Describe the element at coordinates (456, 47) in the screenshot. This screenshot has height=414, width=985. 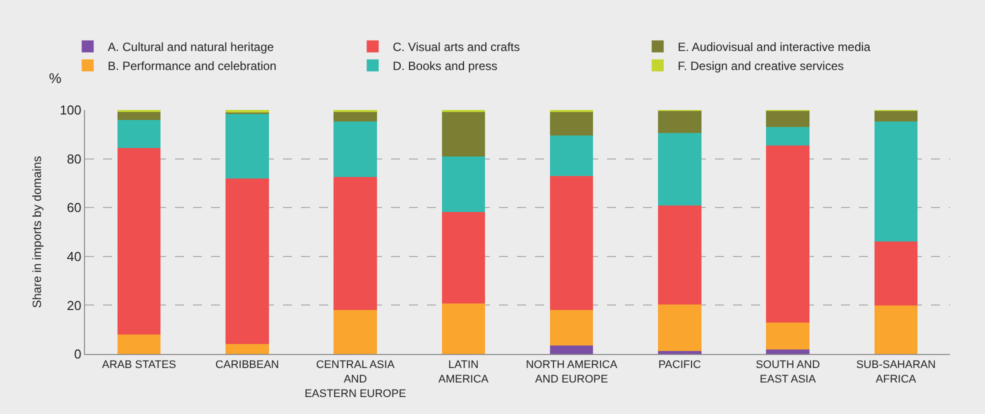
I see `legend-label: C. Visual arts and crafts` at that location.